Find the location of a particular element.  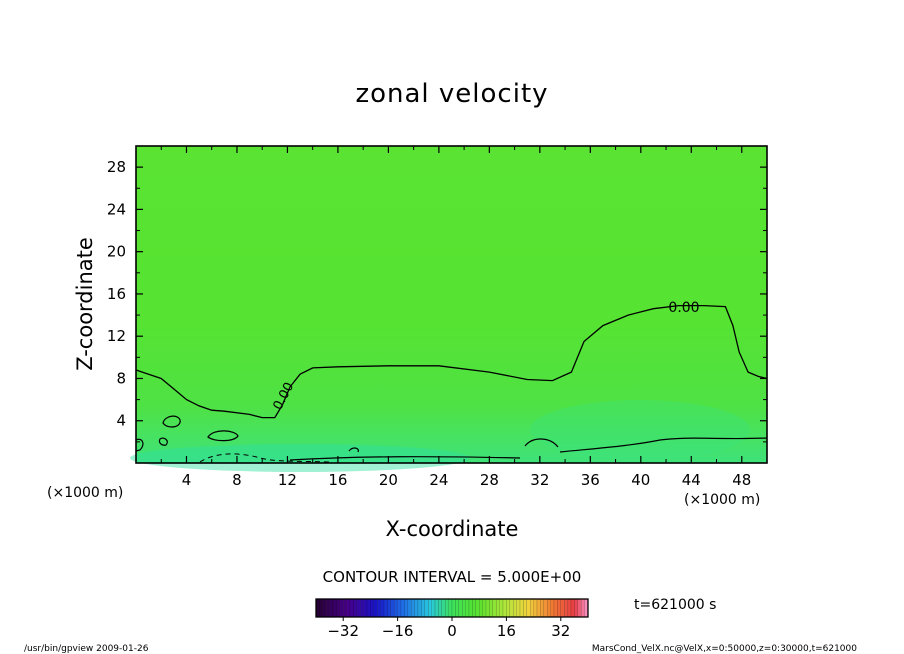

x-tick-label: 44 is located at coordinates (691, 480).